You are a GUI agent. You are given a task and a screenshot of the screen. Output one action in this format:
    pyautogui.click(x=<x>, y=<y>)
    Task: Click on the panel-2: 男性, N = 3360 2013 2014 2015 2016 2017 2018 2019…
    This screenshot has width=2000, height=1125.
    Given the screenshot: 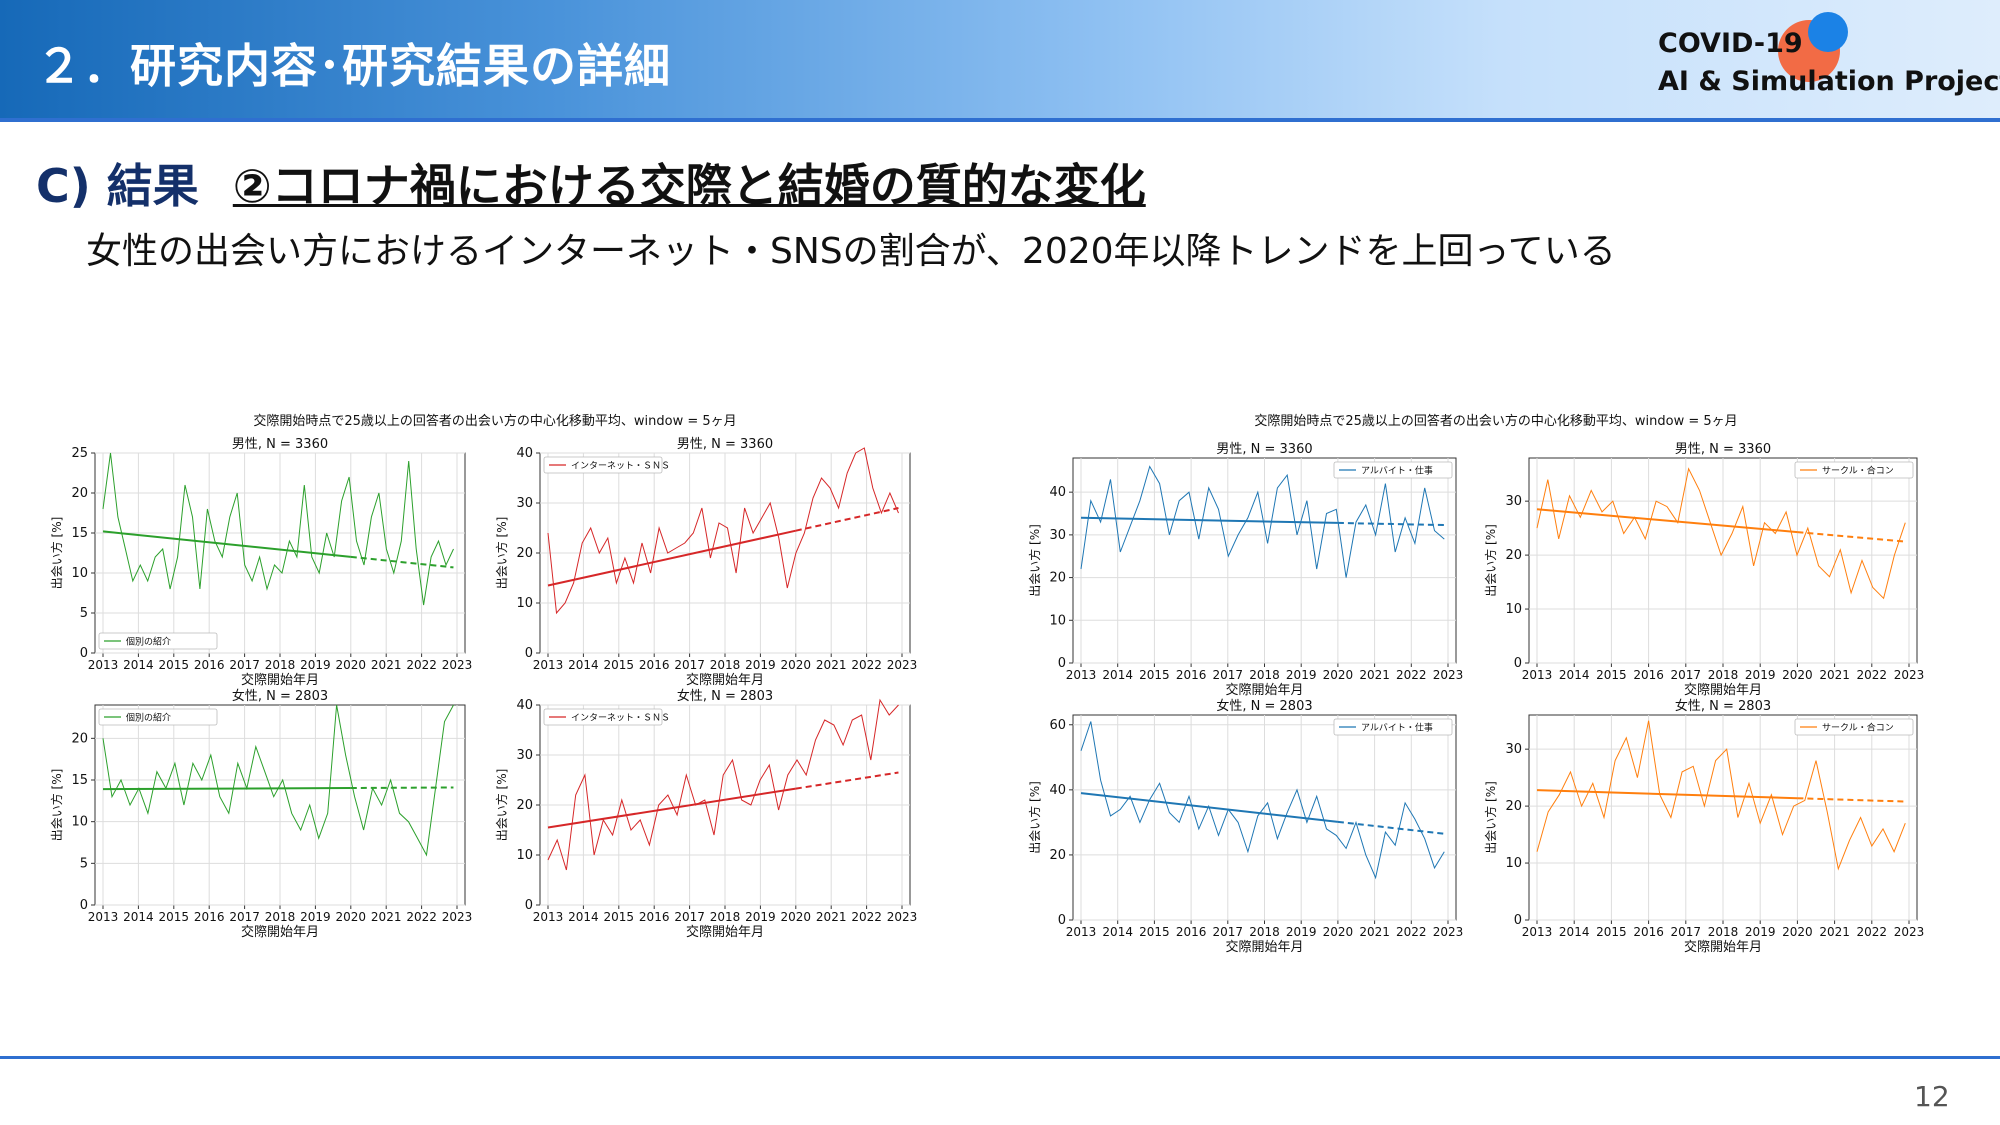 What is the action you would take?
    pyautogui.click(x=1703, y=570)
    